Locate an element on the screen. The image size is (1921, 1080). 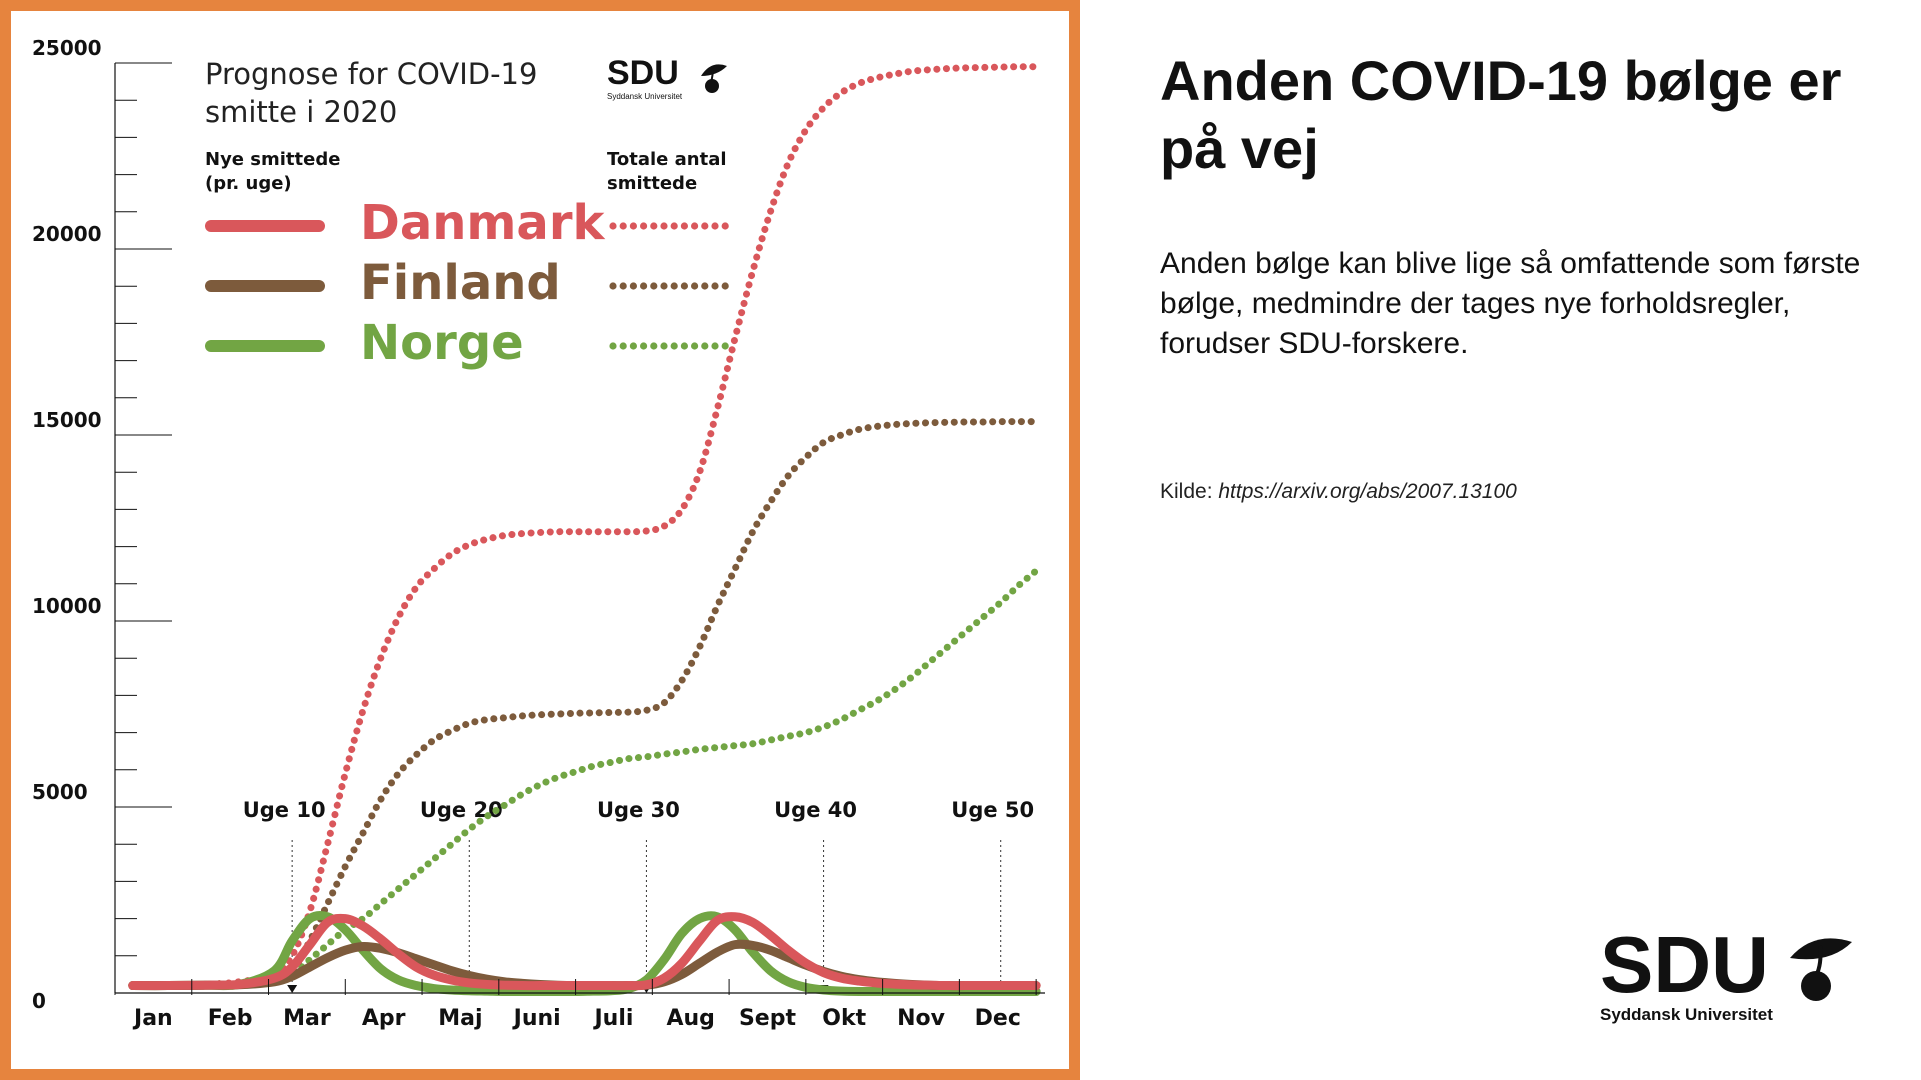
x-tick-label: Feb is located at coordinates (230, 1018).